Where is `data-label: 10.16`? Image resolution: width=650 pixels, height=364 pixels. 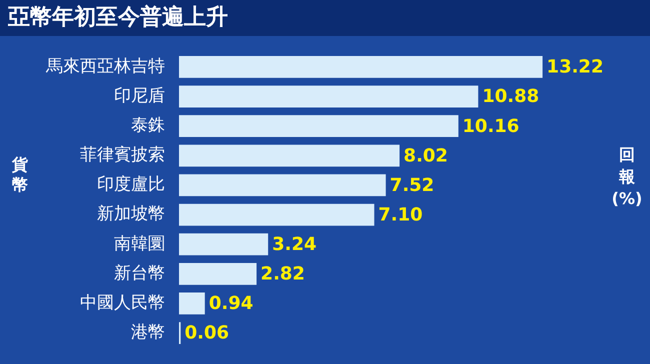 data-label: 10.16 is located at coordinates (491, 126).